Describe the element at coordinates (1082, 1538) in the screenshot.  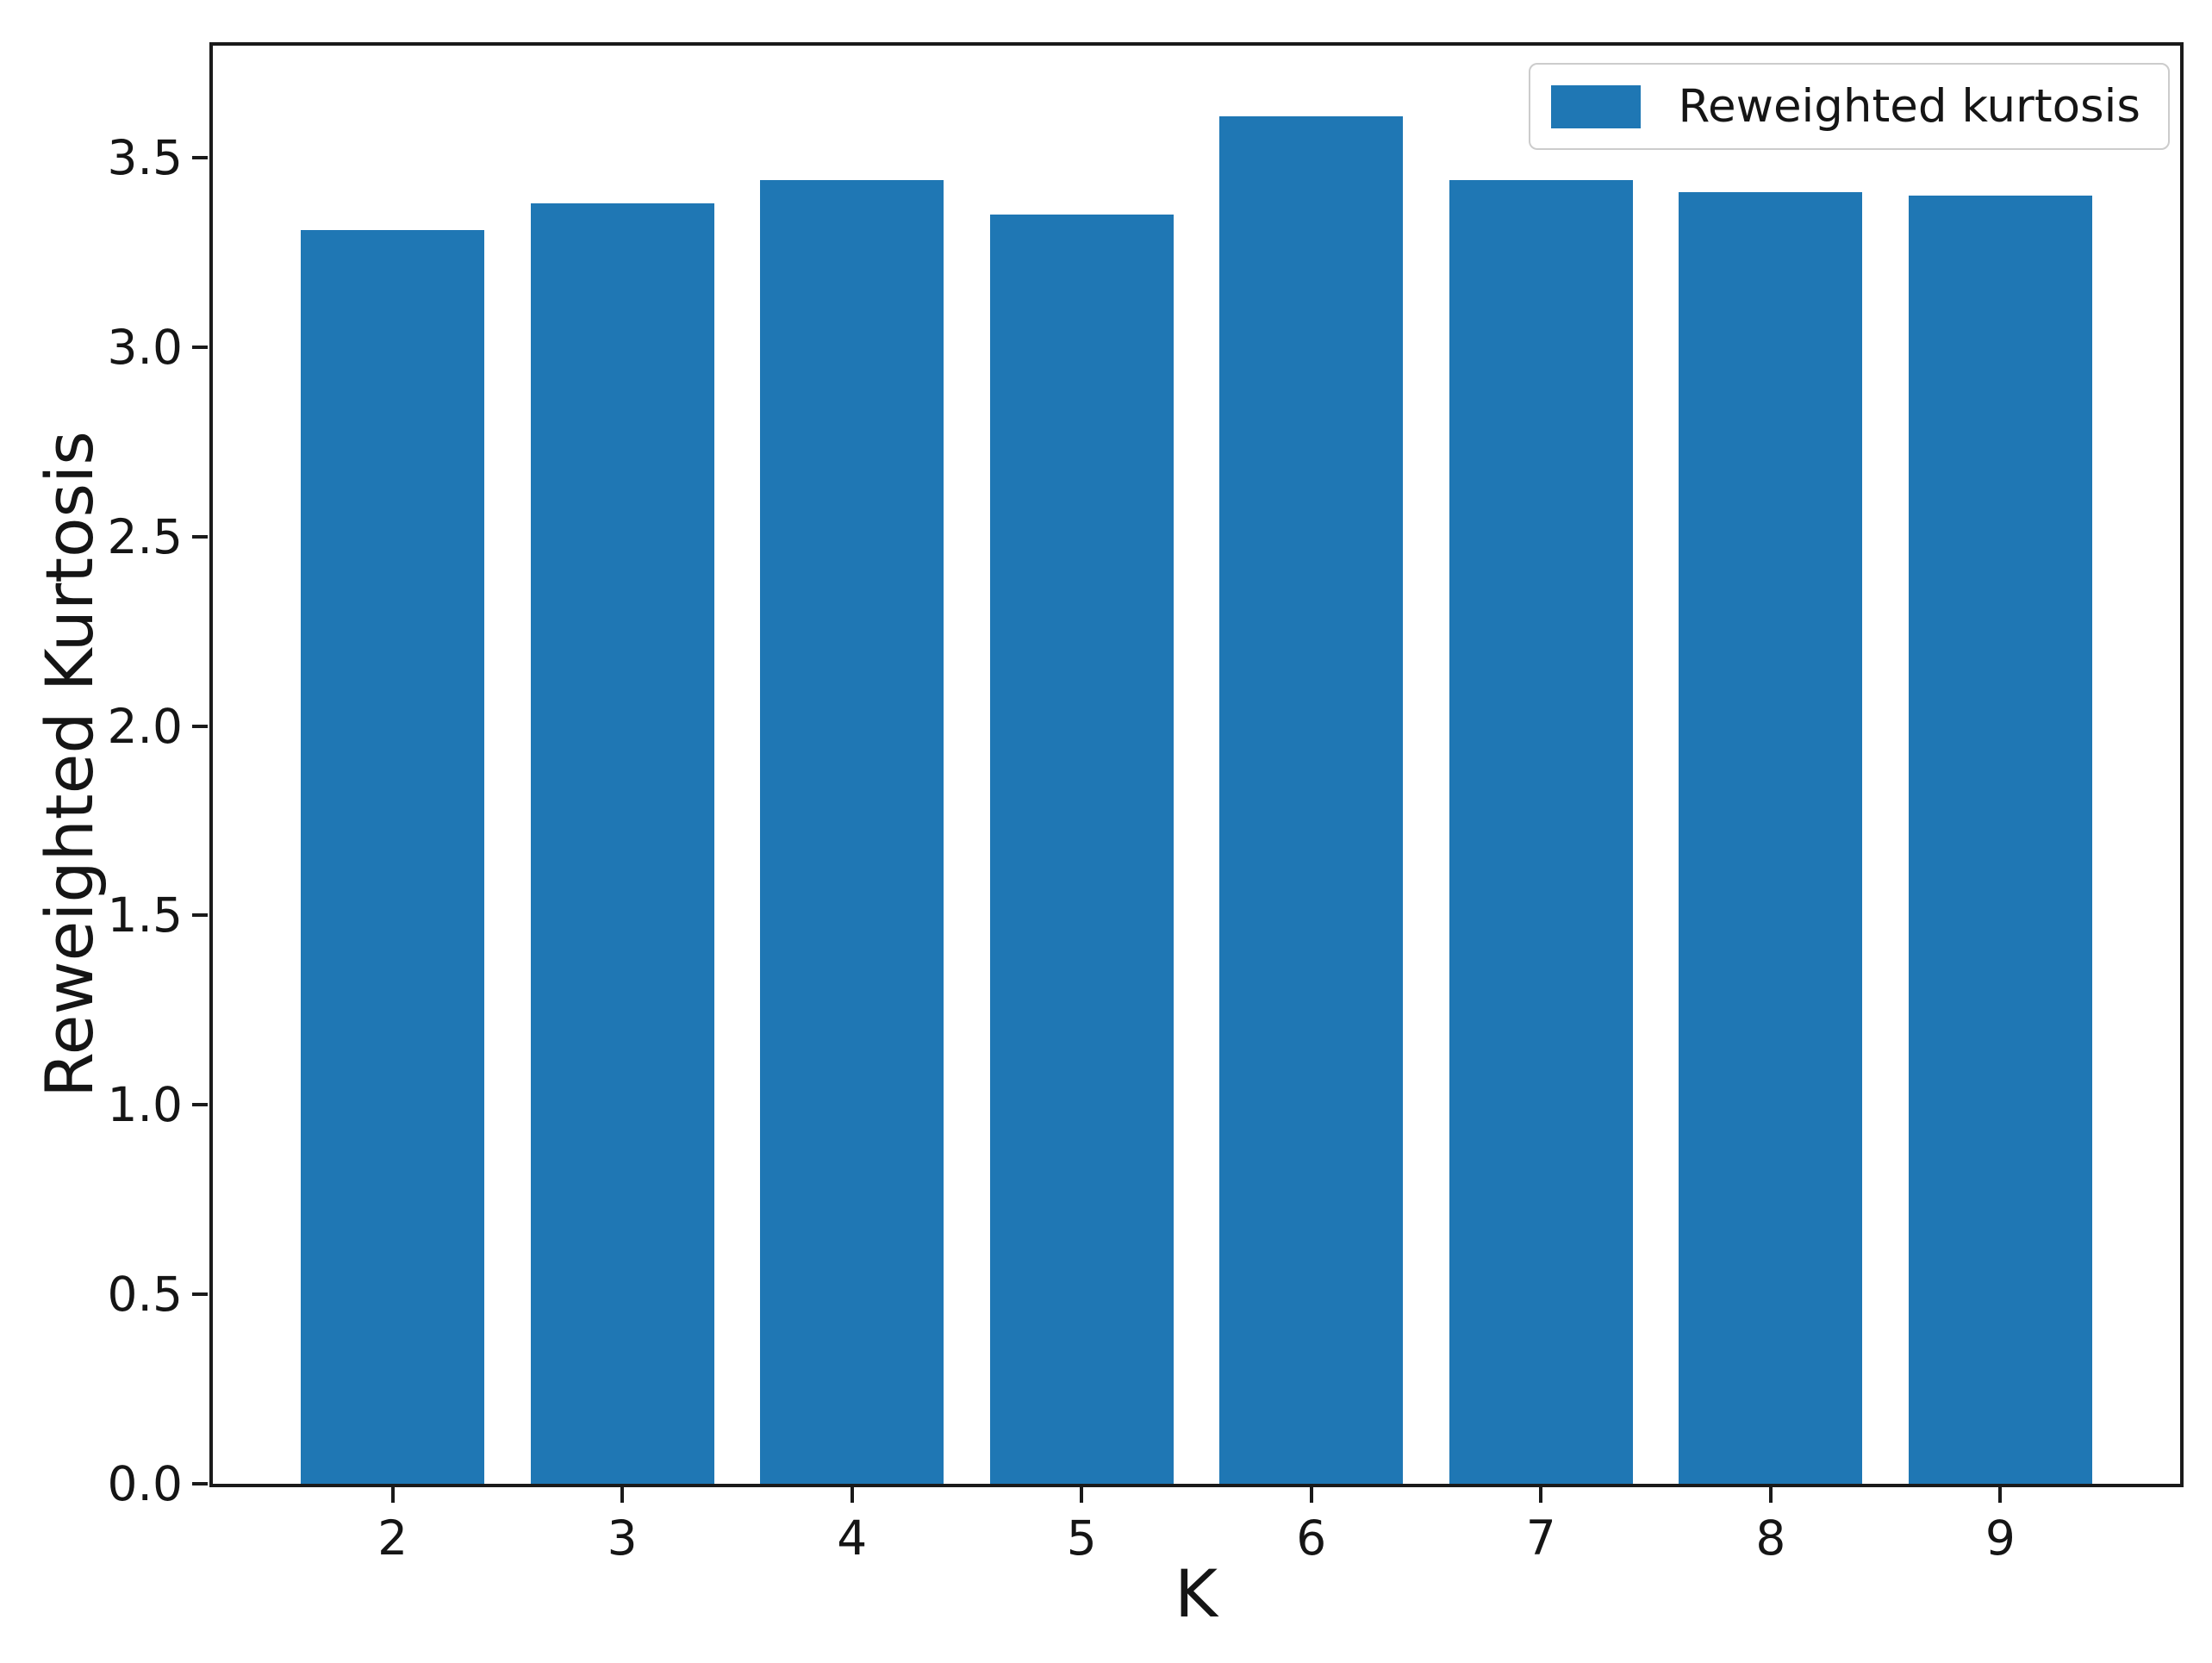
I see `x-tick-label-5: 5` at that location.